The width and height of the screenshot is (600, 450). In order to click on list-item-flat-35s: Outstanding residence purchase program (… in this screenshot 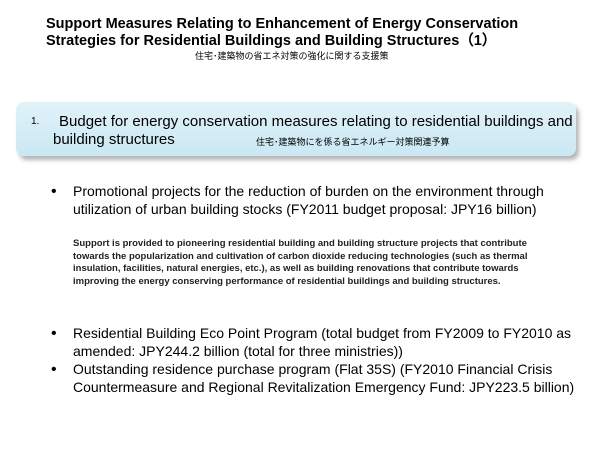, I will do `click(324, 378)`.